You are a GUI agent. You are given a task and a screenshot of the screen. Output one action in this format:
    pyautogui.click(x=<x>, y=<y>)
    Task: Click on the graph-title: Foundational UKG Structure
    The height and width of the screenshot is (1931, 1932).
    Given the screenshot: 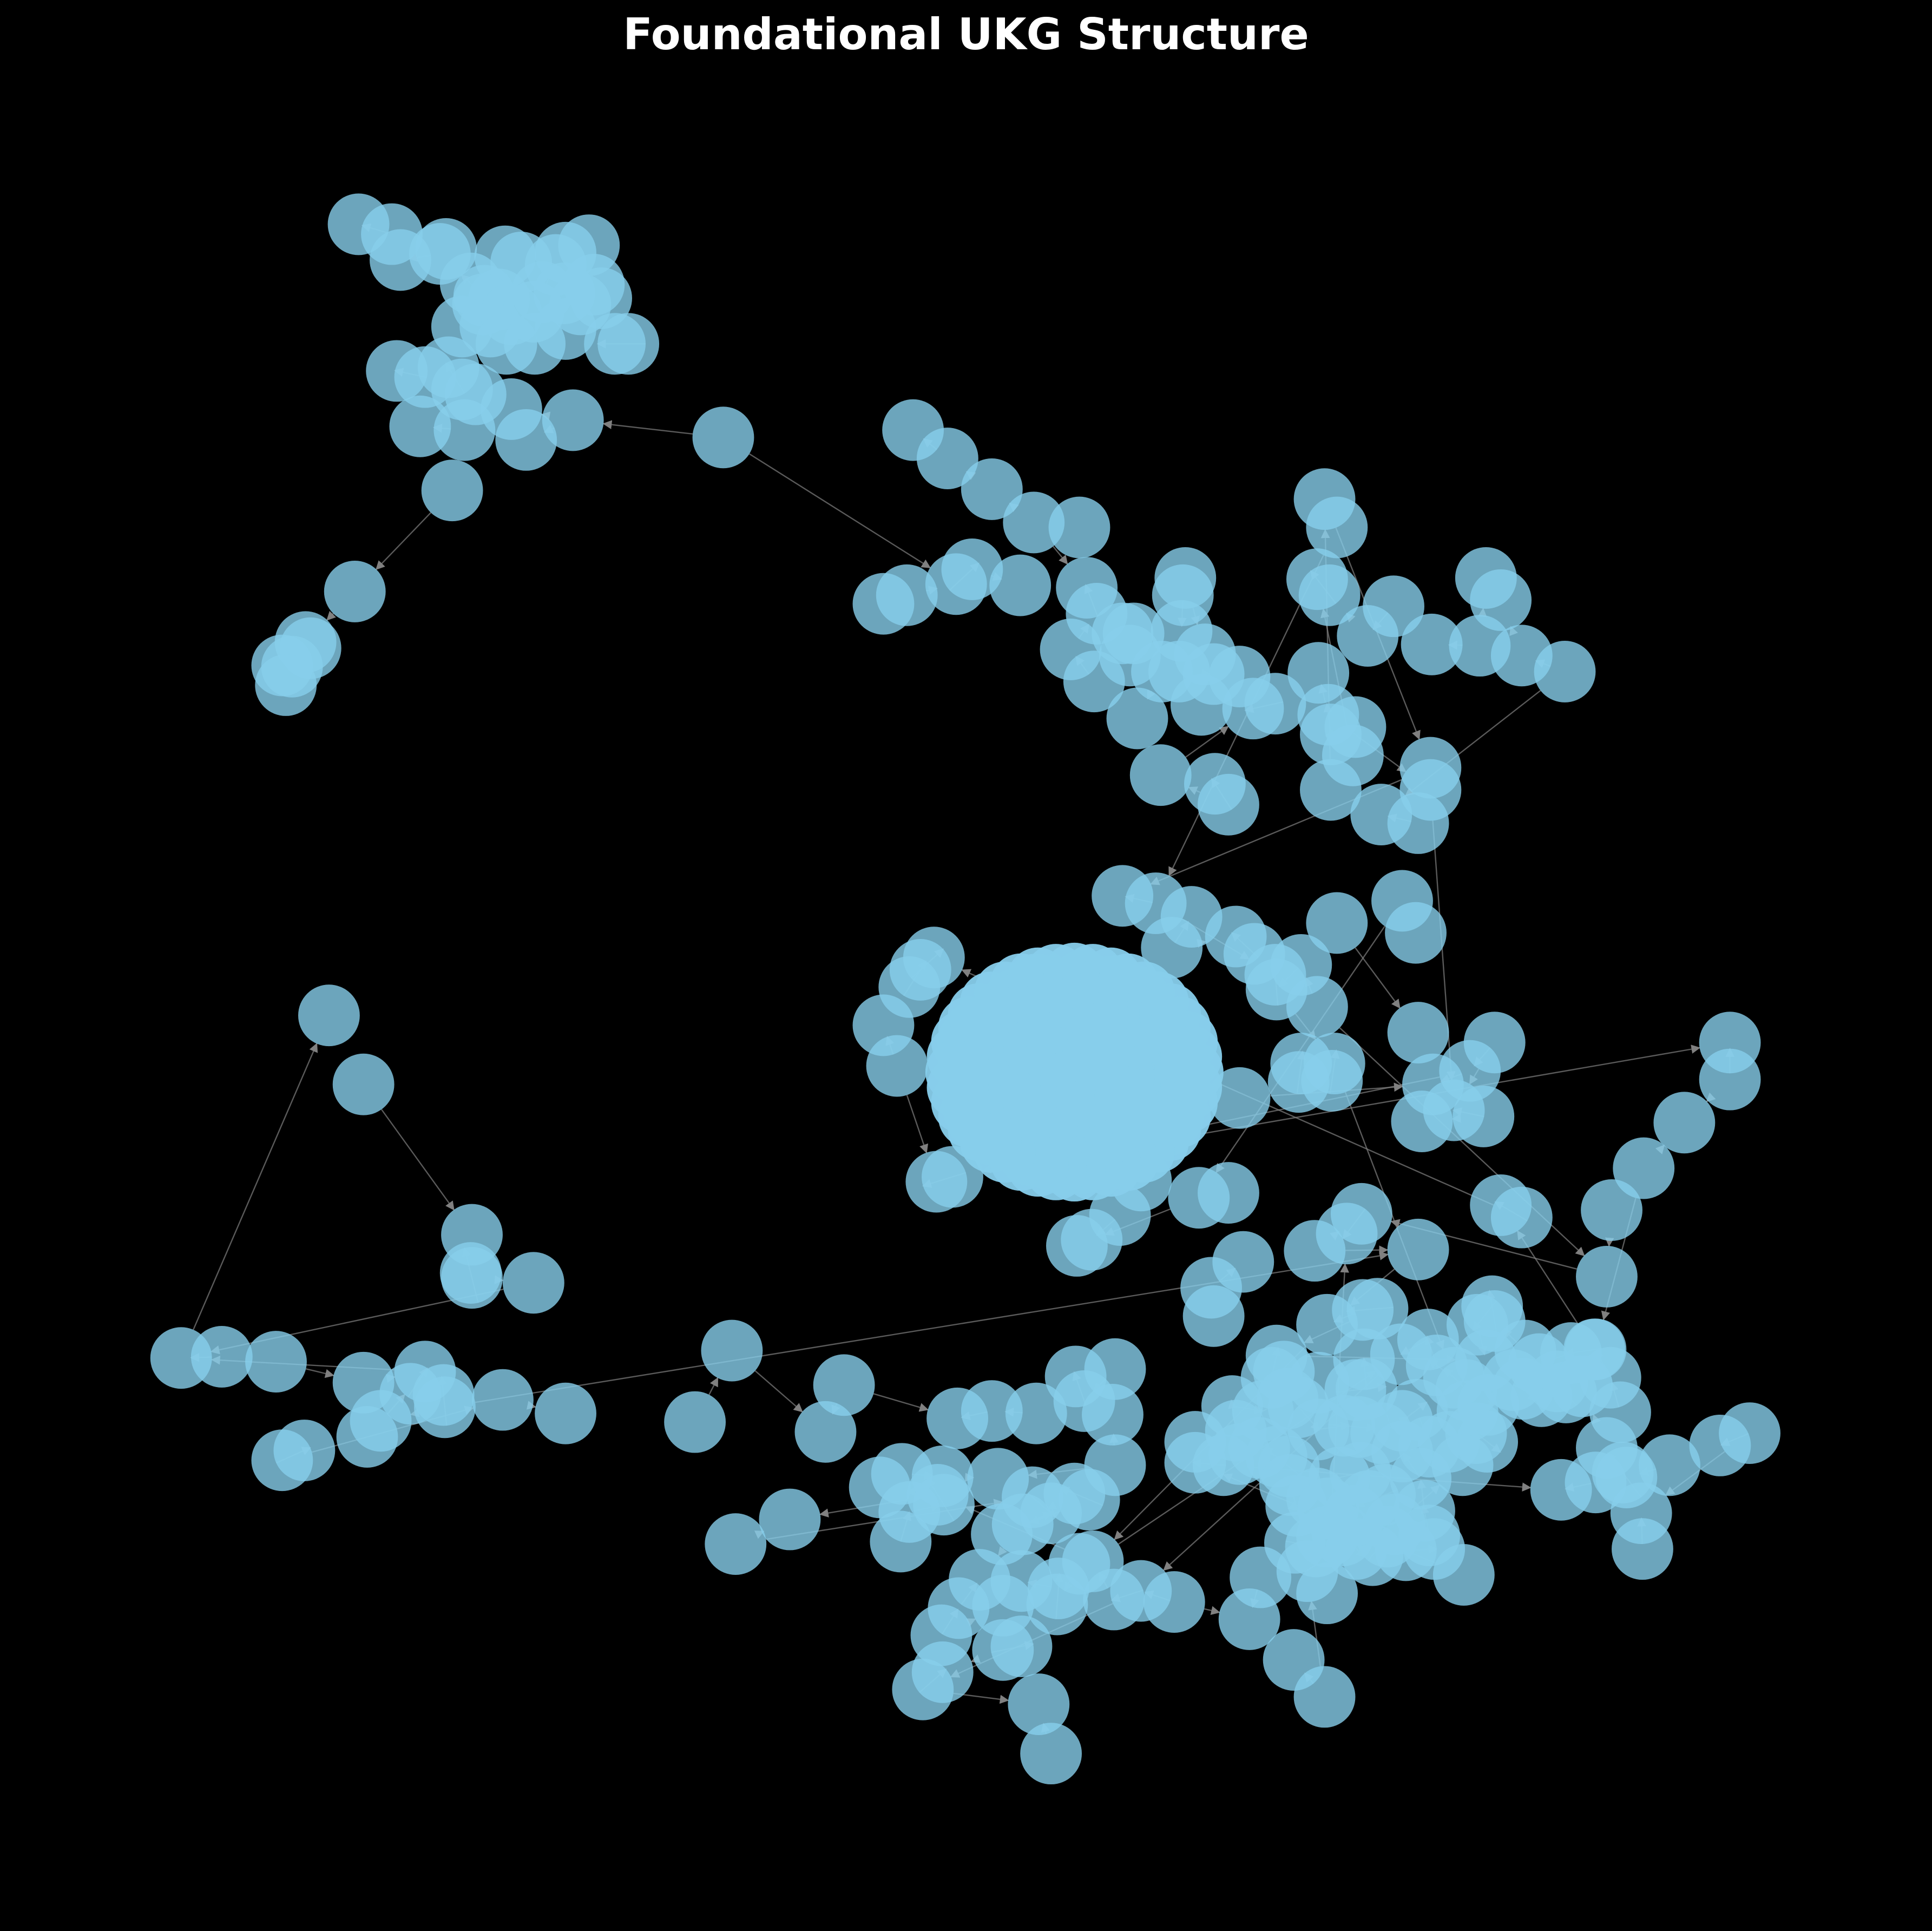 What is the action you would take?
    pyautogui.click(x=966, y=34)
    